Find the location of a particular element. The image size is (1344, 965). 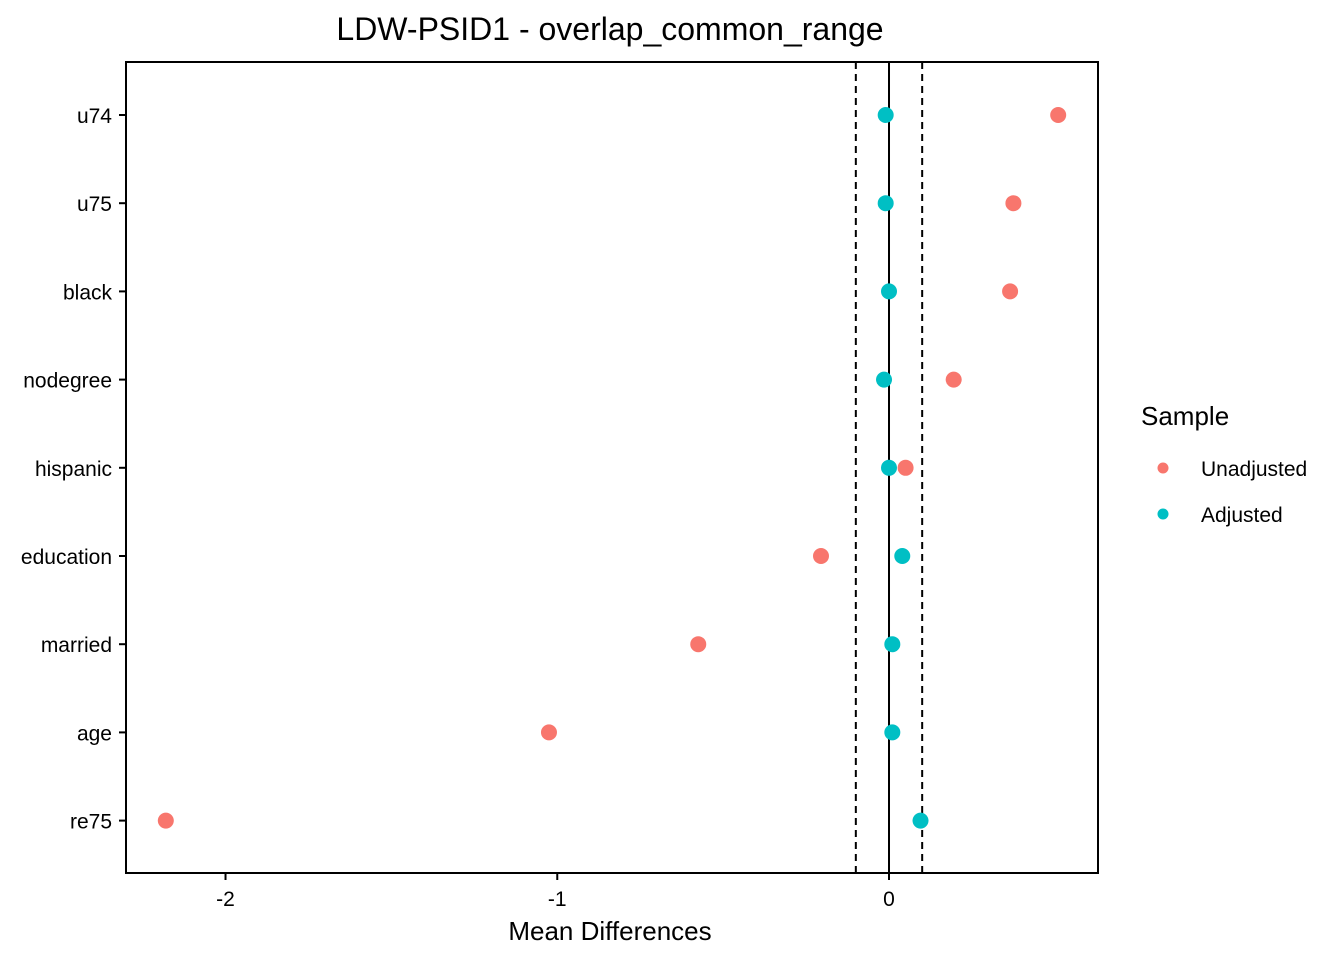

point-adjusted-hispanic is located at coordinates (889, 467).